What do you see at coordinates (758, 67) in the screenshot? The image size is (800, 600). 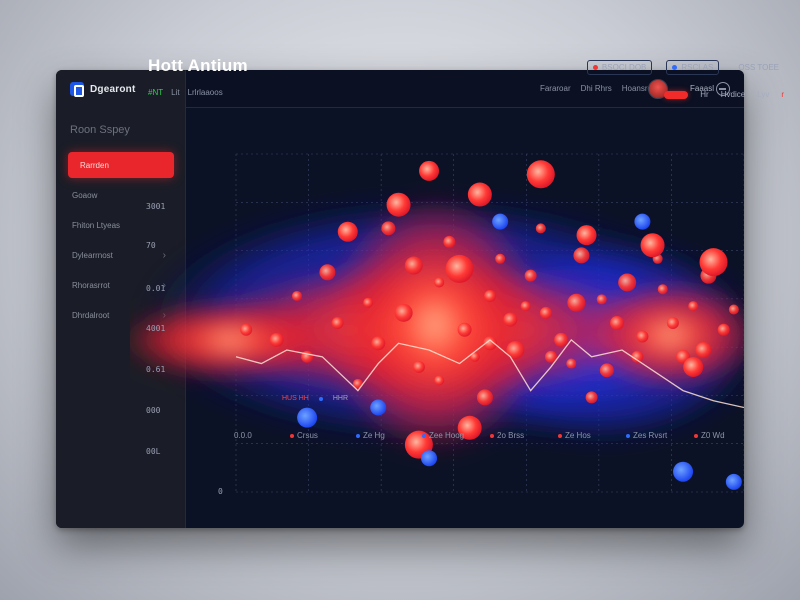 I see `legend-item-2: OSS TOEE` at bounding box center [758, 67].